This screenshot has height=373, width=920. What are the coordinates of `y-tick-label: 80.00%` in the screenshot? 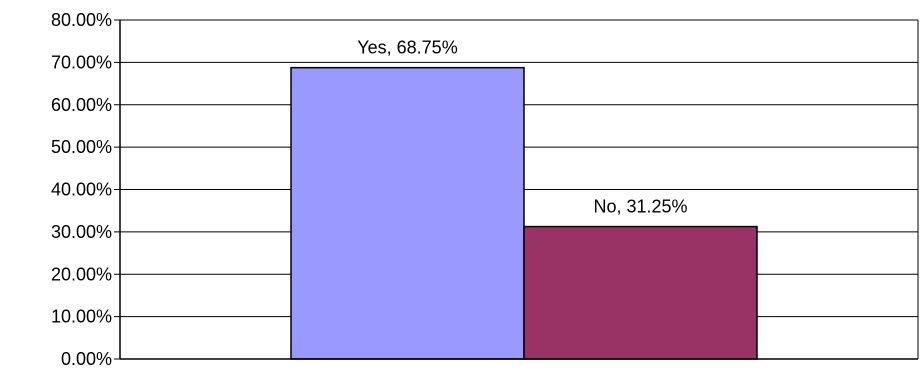 It's located at (81, 20).